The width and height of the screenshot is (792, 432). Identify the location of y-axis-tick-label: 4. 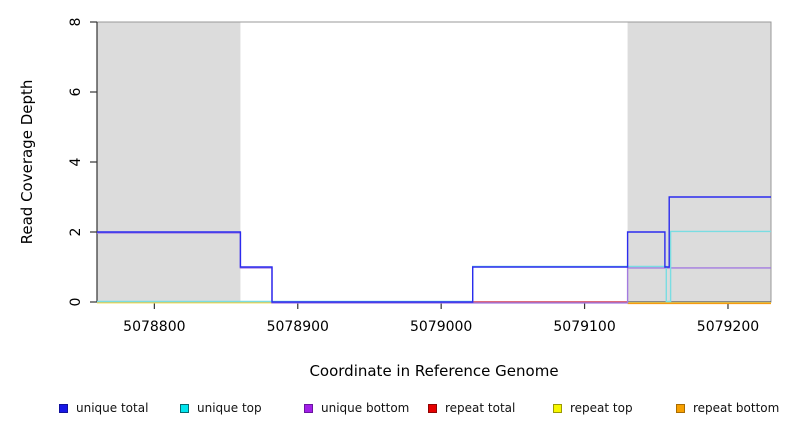
(76, 161).